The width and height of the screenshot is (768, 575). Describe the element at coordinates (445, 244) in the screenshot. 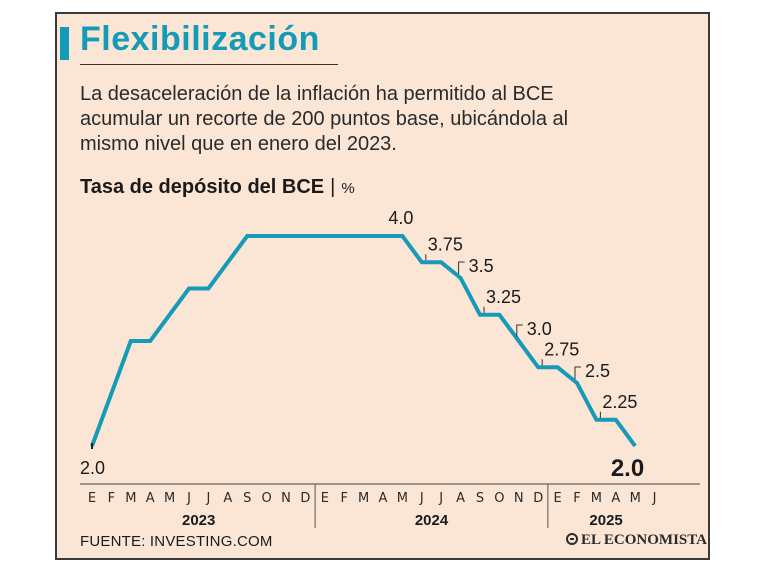

I see `data-label: 3.75` at that location.